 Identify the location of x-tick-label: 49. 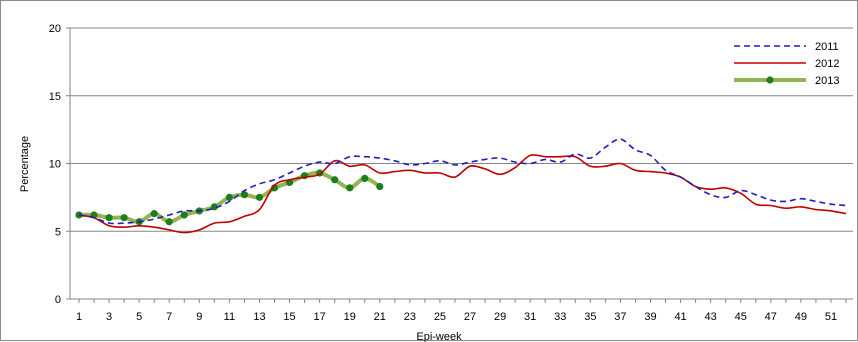
(801, 317).